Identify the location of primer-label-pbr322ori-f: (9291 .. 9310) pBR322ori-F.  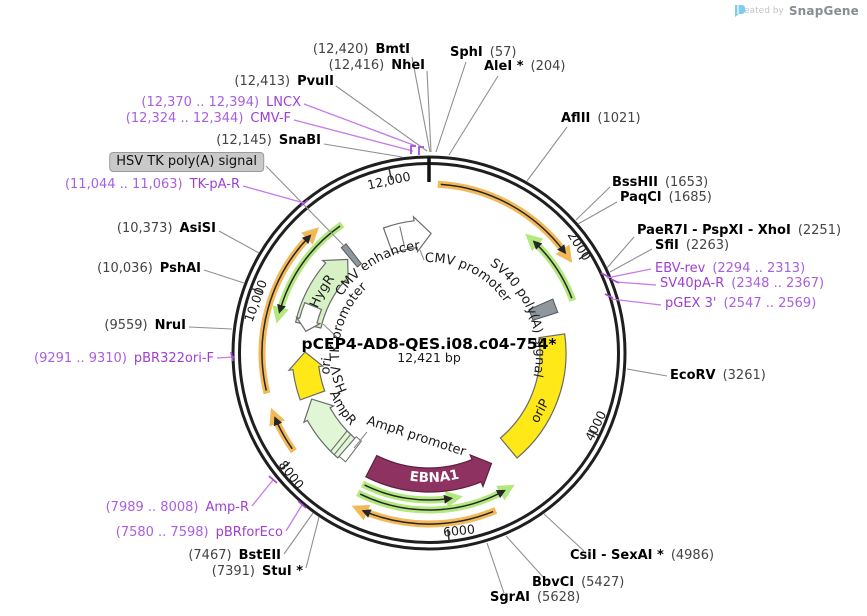
(124, 358).